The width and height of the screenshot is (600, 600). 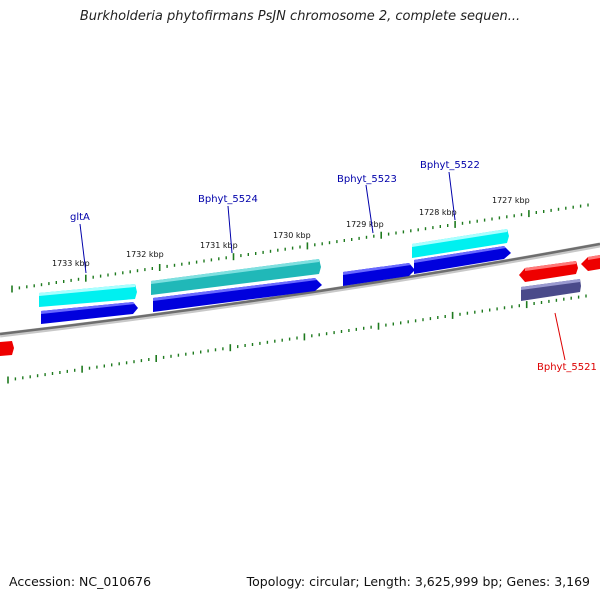 What do you see at coordinates (80, 581) in the screenshot?
I see `accession-text: Accession: NC_010676` at bounding box center [80, 581].